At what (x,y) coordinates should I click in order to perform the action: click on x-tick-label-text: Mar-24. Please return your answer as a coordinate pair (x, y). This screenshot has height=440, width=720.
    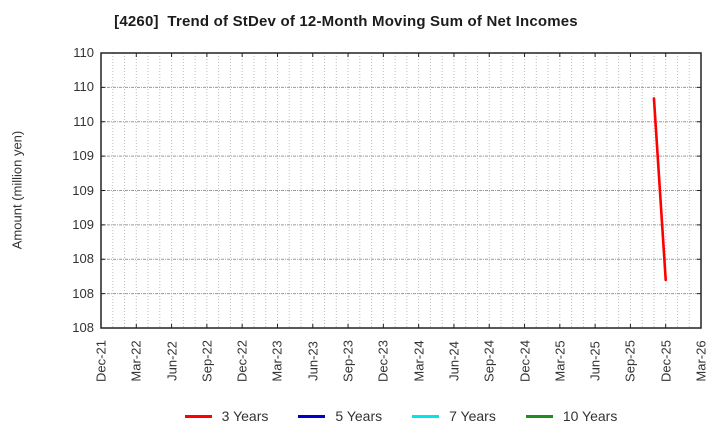
    Looking at the image, I should click on (419, 361).